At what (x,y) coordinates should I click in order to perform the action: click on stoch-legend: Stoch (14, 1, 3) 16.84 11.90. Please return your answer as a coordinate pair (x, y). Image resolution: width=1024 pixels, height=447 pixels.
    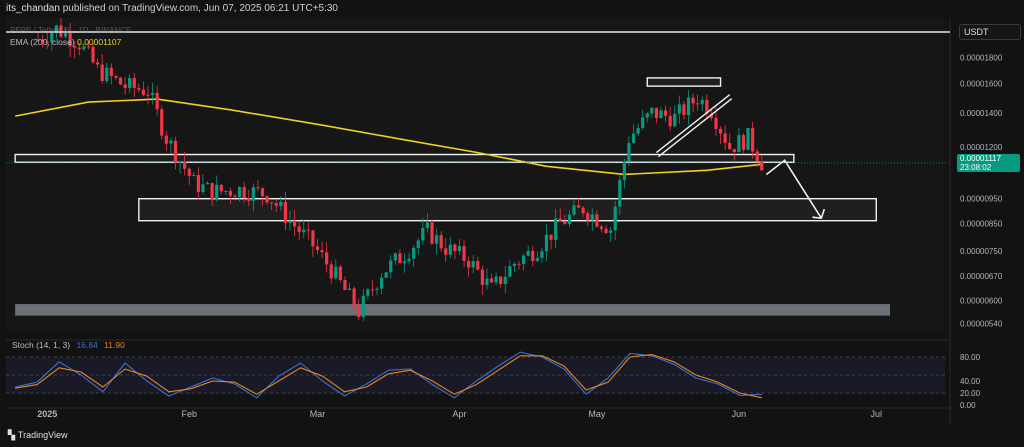
    Looking at the image, I should click on (68, 345).